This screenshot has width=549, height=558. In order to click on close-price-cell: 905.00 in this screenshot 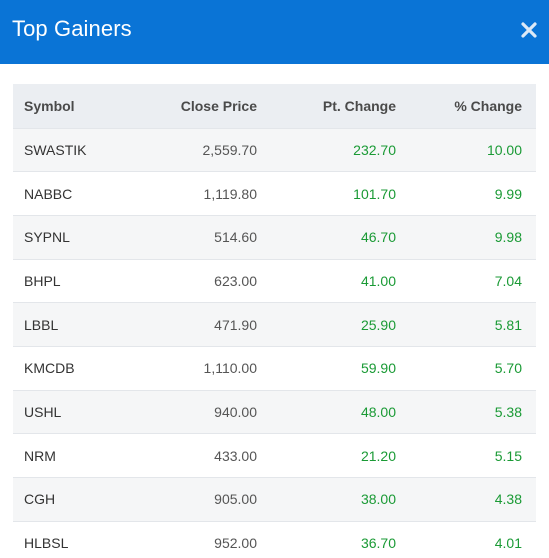, I will do `click(235, 499)`.